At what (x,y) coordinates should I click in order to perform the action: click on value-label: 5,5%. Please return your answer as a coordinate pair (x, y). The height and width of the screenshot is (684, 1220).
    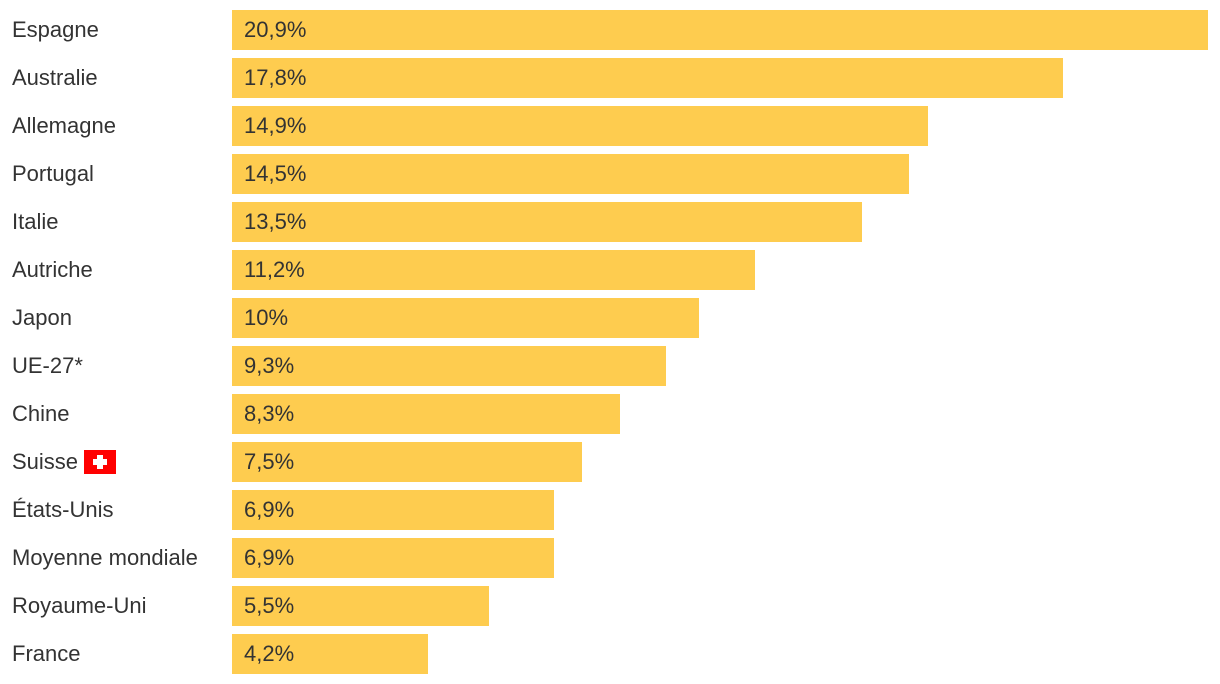
    Looking at the image, I should click on (269, 605).